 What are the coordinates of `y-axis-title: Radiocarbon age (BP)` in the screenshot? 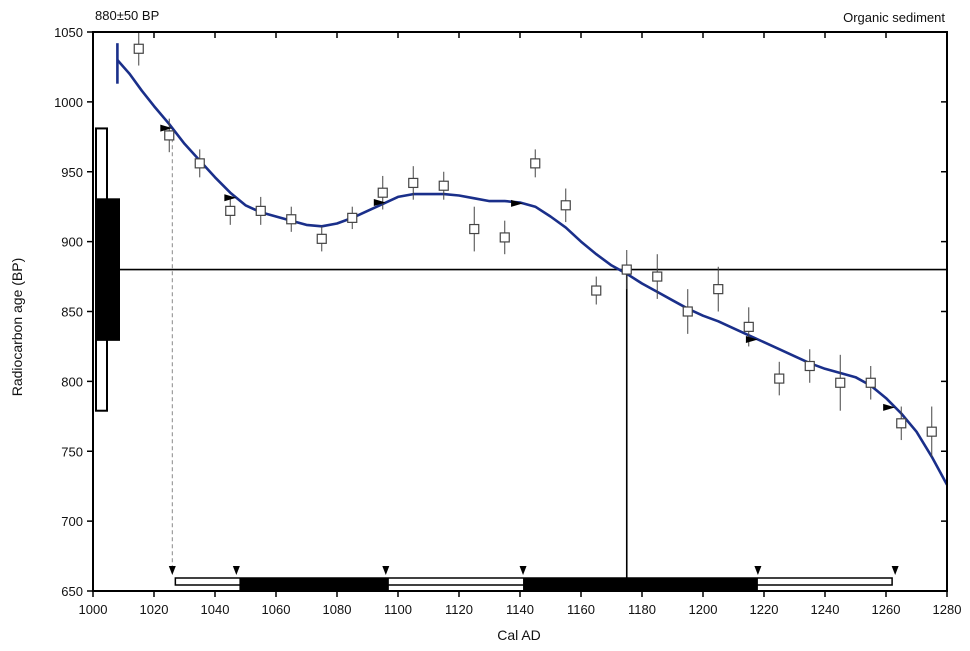 It's located at (17, 327).